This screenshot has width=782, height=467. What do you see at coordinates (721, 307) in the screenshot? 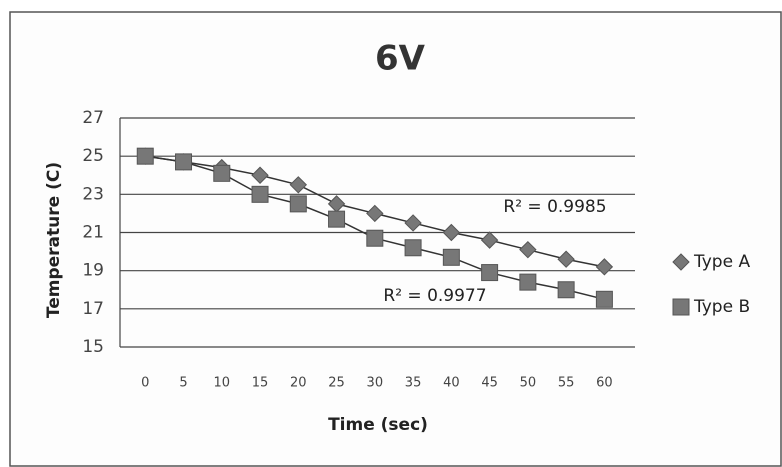
I see `legend-label: Type B` at bounding box center [721, 307].